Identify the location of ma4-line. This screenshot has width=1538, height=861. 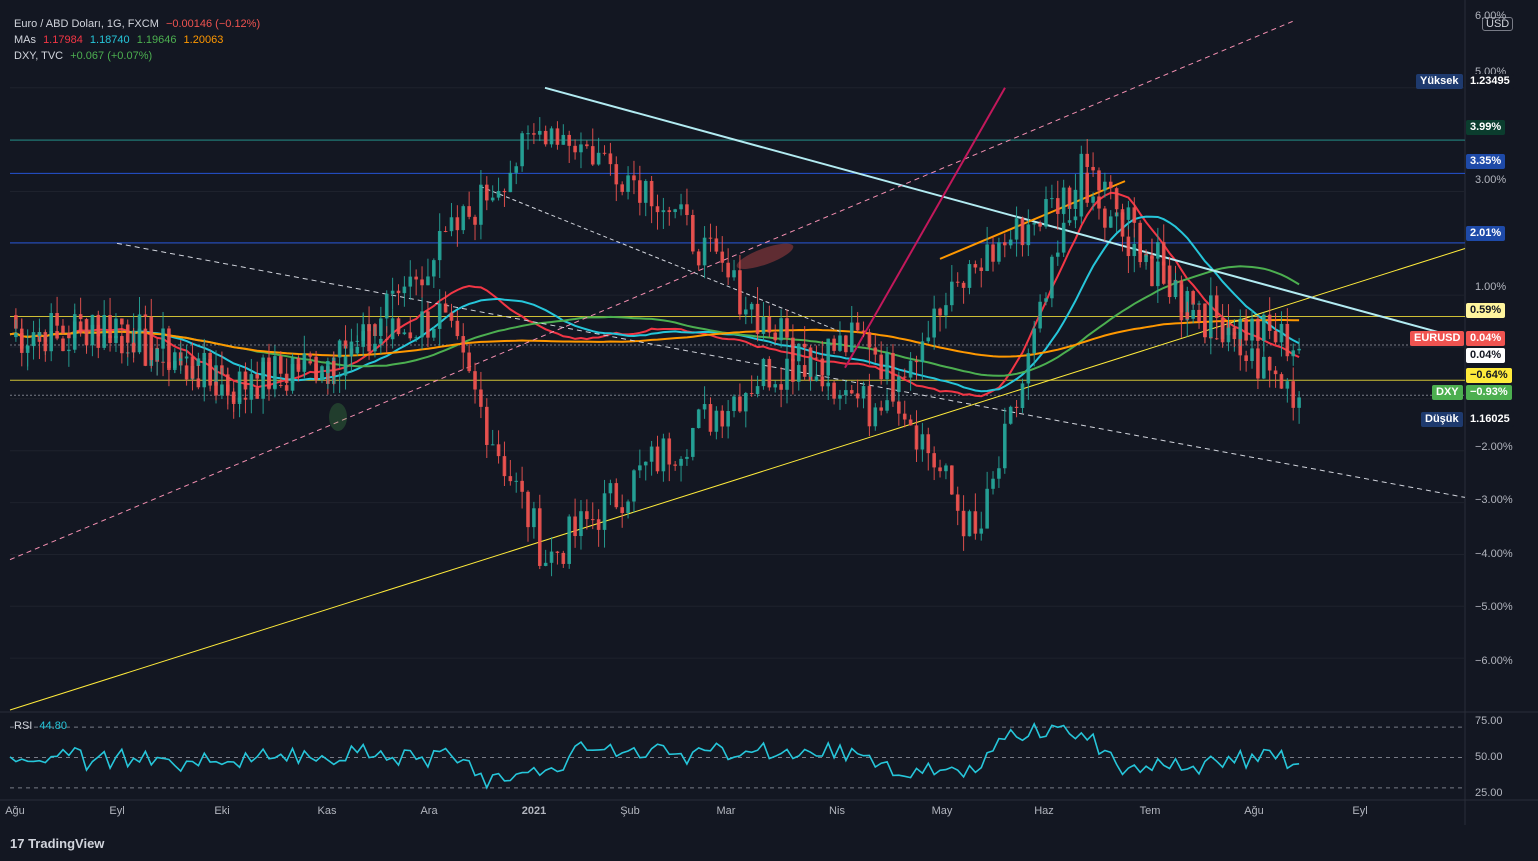
(654, 338).